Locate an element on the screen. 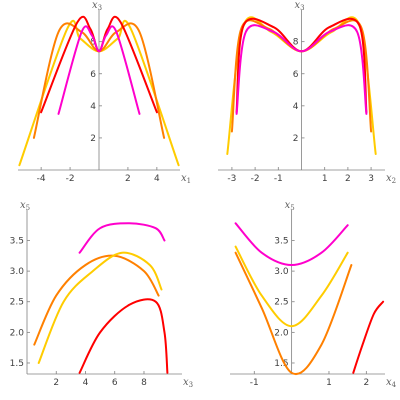 The height and width of the screenshot is (400, 400). x-axis-label: x1 is located at coordinates (186, 179).